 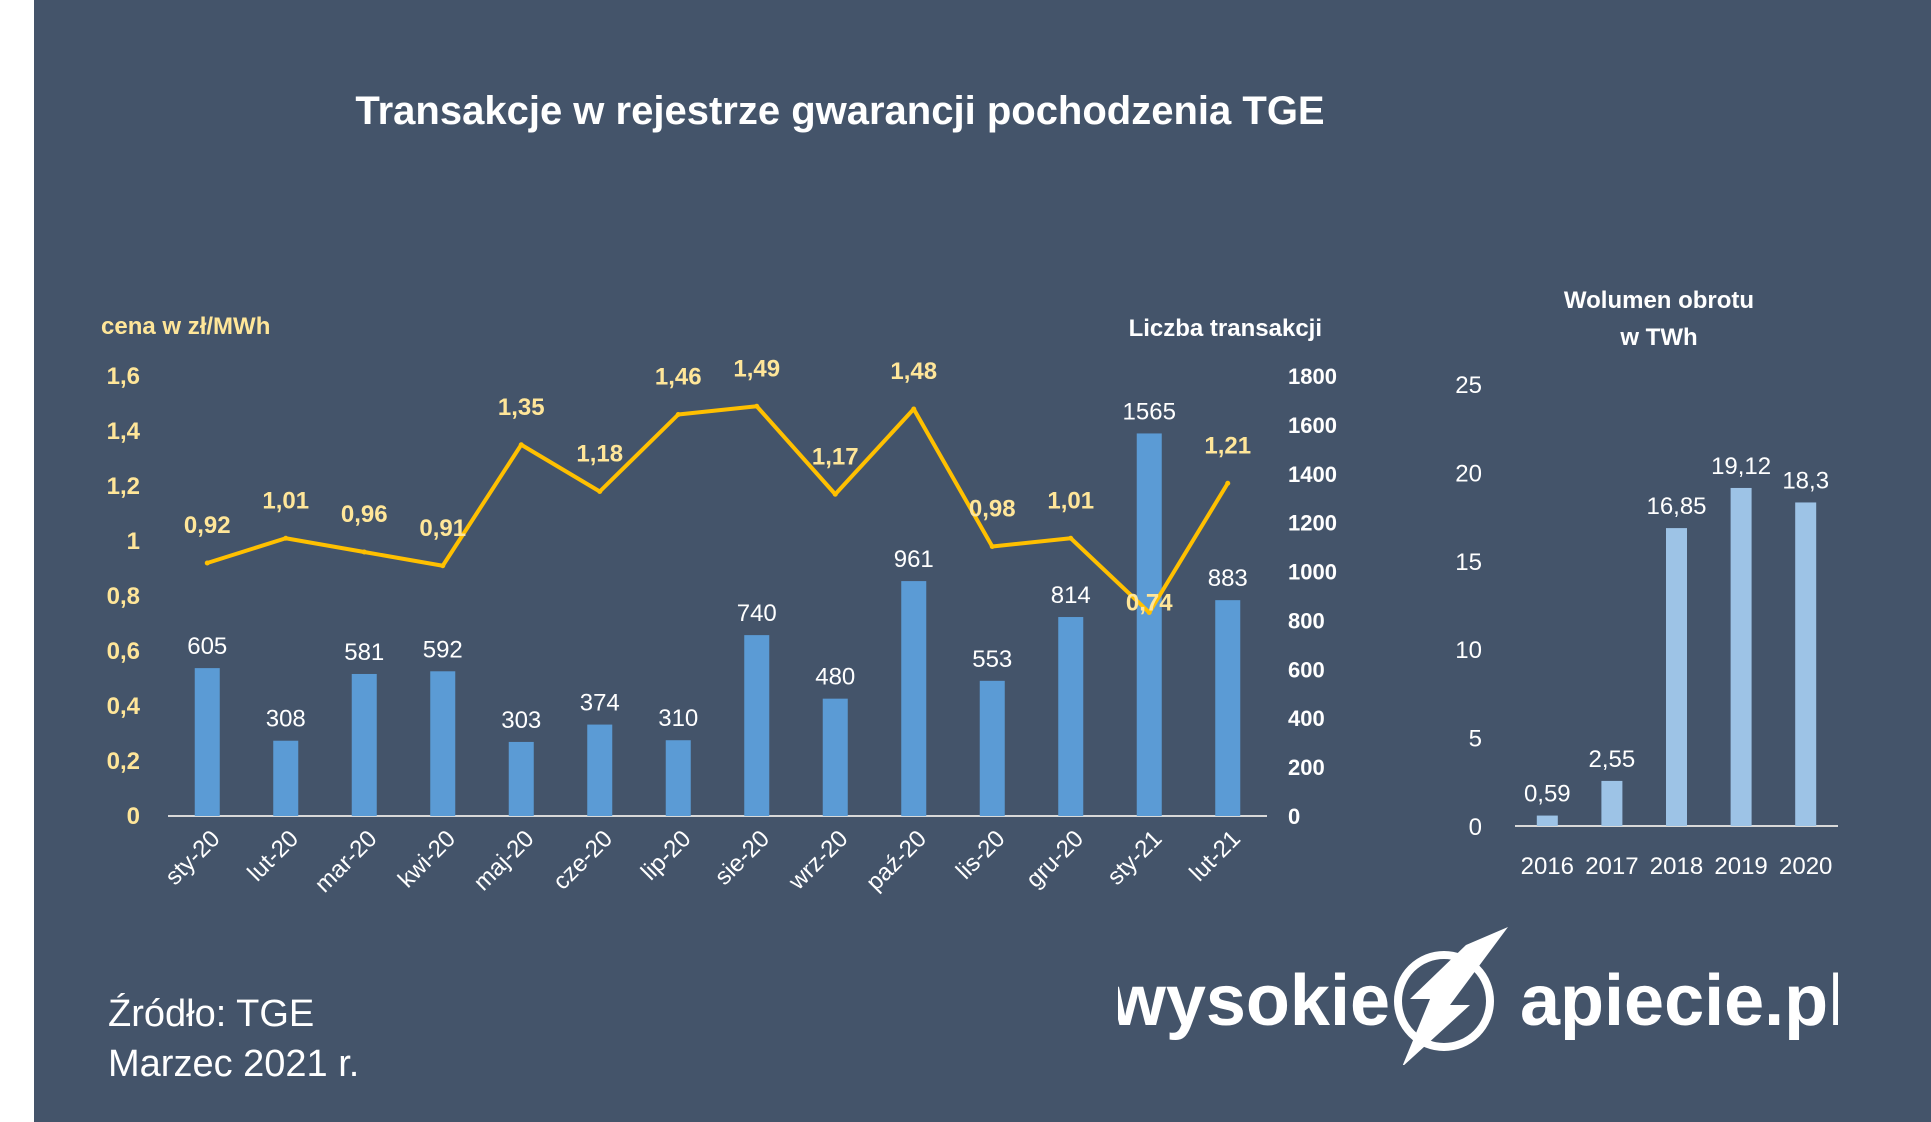 I want to click on left-axis-title: cena w zł/MWh, so click(x=185, y=326).